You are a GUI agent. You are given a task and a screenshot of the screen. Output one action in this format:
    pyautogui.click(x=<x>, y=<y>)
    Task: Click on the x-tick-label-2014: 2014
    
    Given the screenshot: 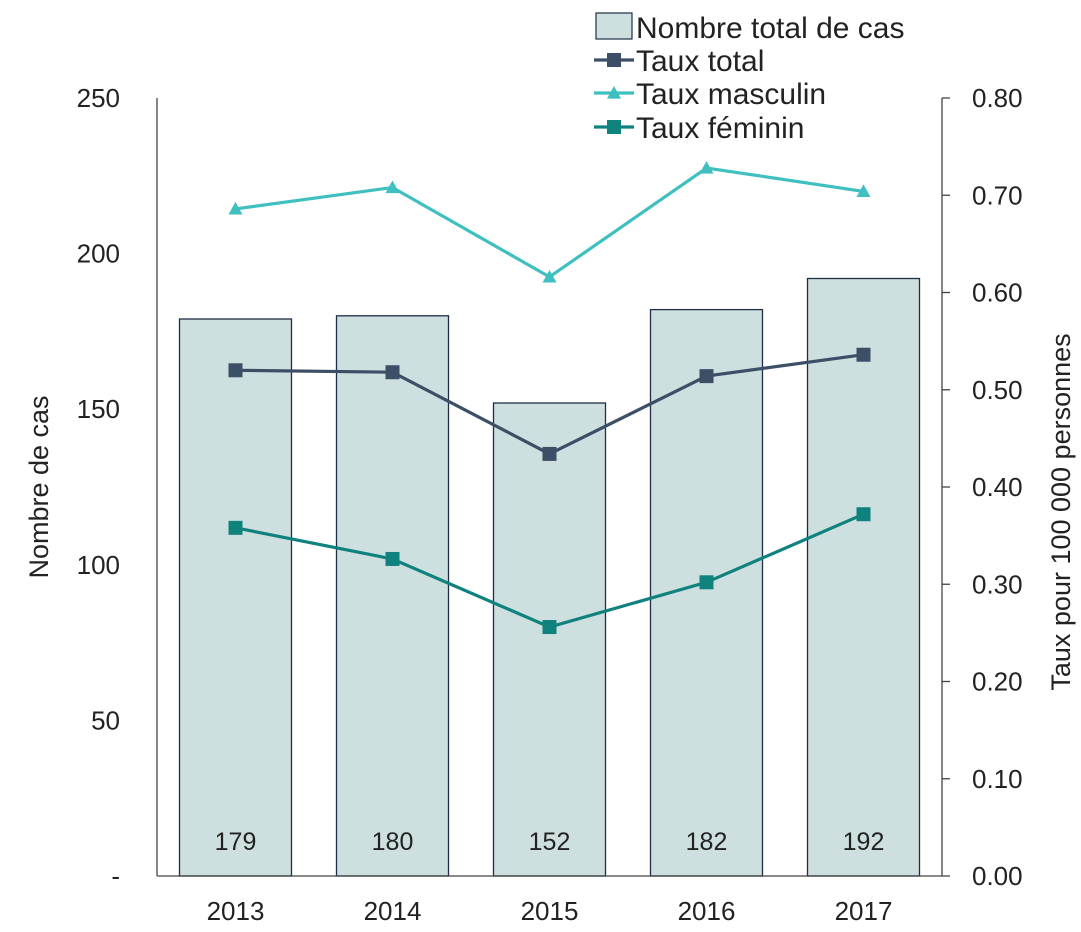 What is the action you would take?
    pyautogui.click(x=393, y=911)
    